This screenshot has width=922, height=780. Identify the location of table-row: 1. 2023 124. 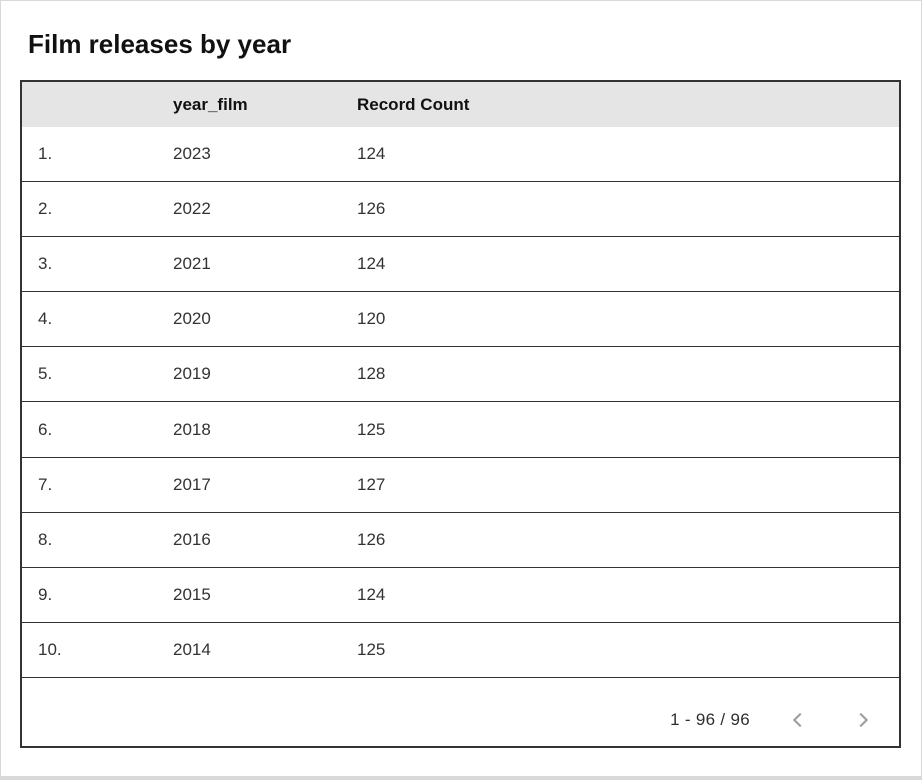
(460, 155).